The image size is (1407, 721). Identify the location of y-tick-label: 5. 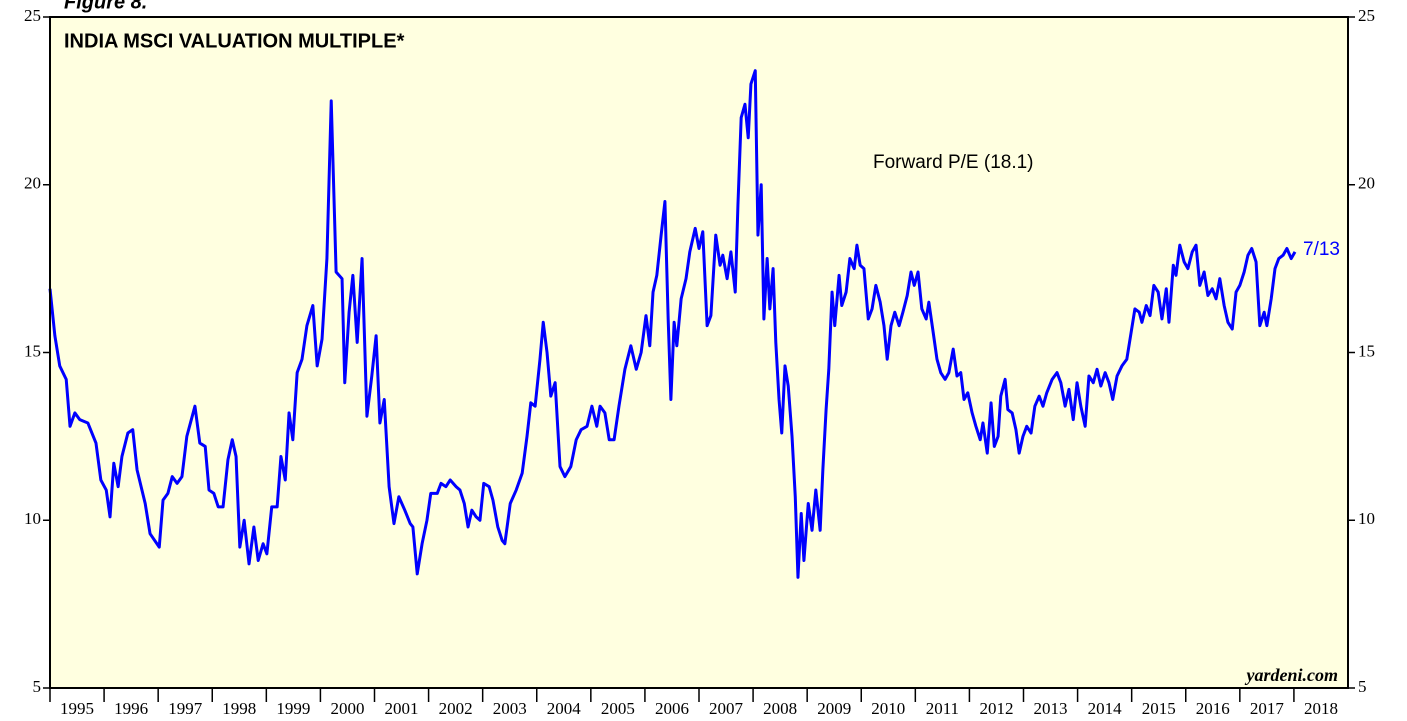
(37, 686).